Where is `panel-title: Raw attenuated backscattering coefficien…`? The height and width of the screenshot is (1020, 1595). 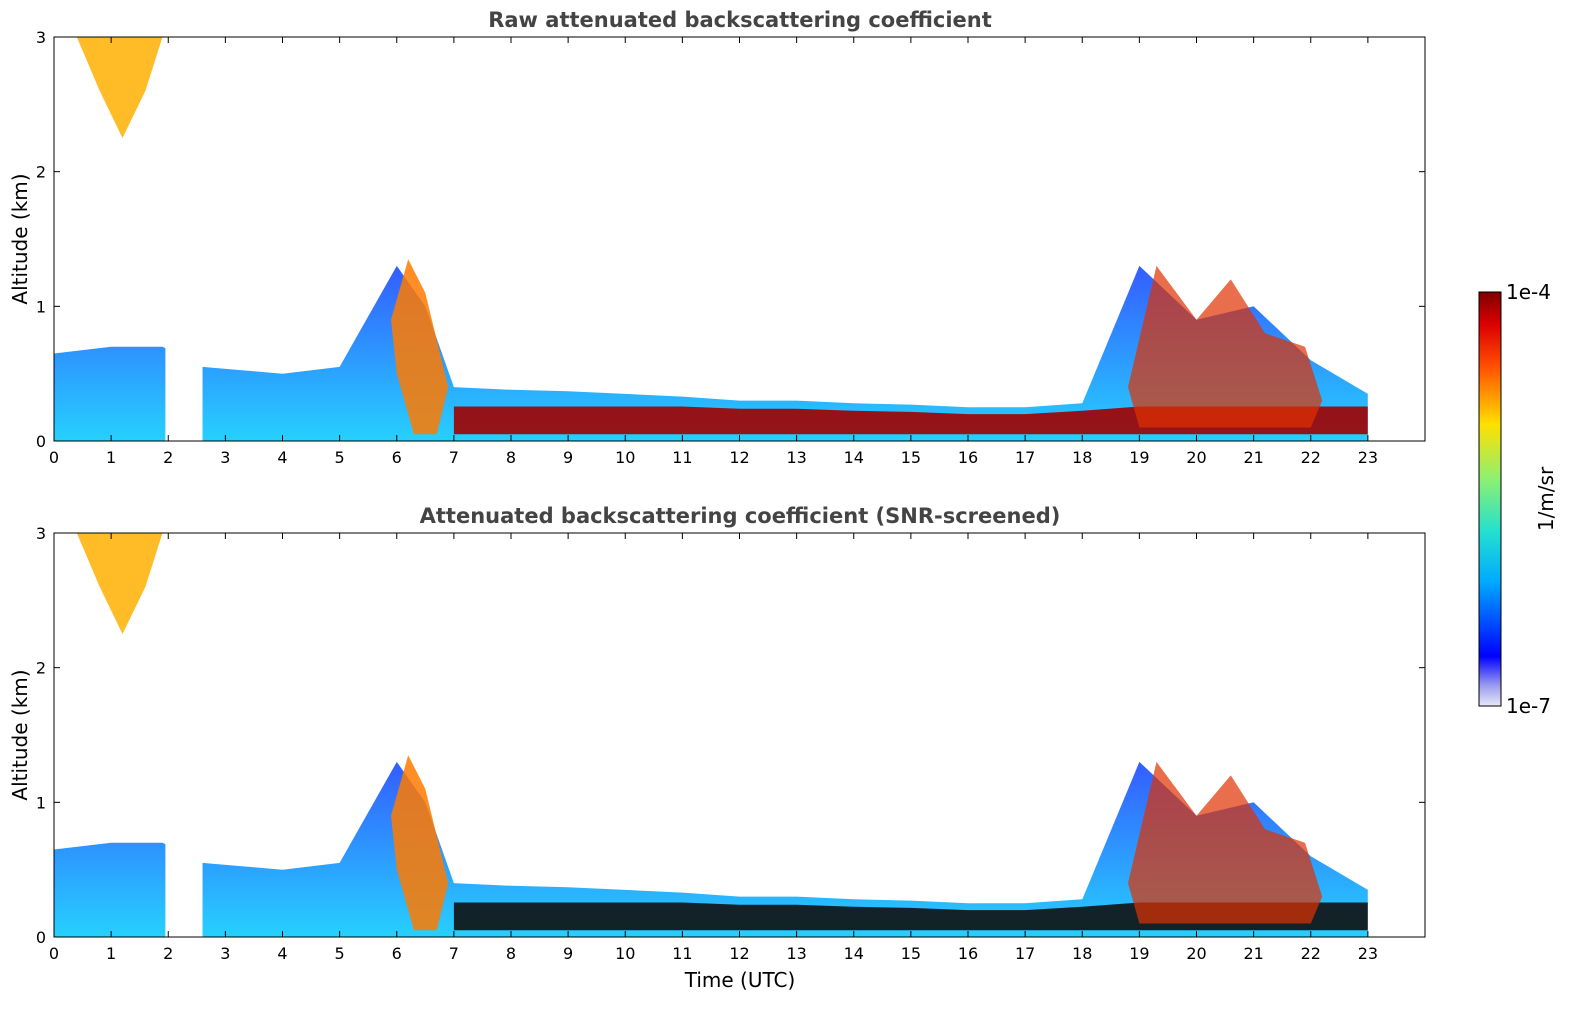
panel-title: Raw attenuated backscattering coefficien… is located at coordinates (740, 20).